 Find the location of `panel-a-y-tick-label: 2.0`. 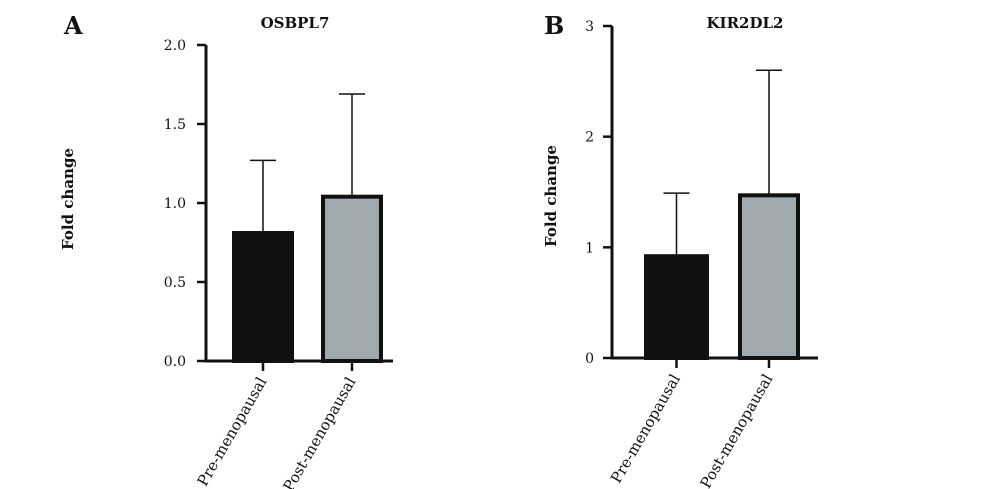

panel-a-y-tick-label: 2.0 is located at coordinates (175, 46).